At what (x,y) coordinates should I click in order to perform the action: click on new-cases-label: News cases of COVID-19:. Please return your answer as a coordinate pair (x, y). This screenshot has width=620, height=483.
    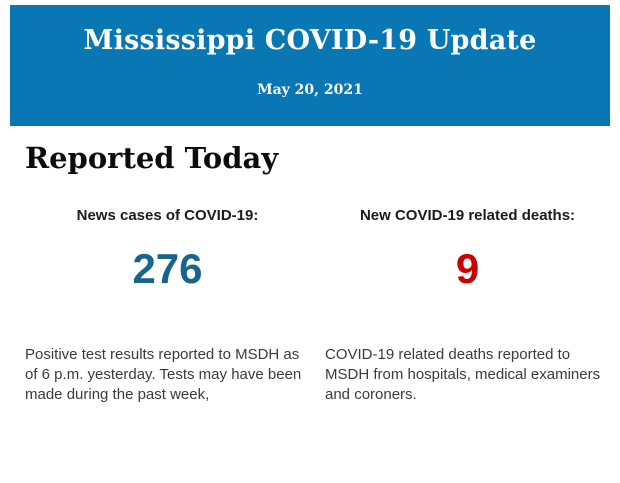
    Looking at the image, I should click on (167, 215).